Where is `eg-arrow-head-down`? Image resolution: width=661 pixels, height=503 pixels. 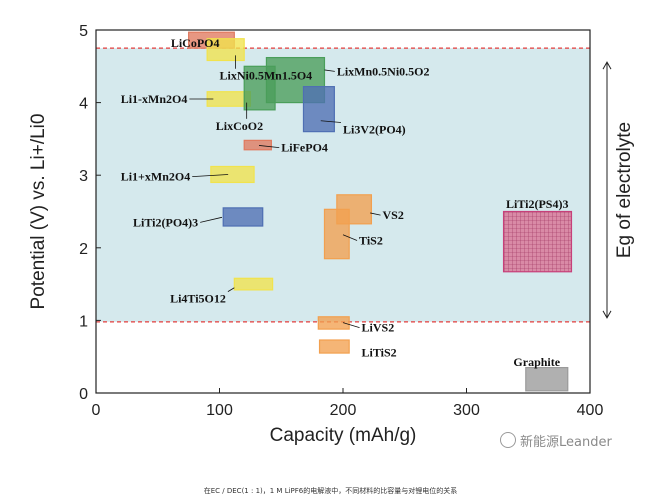 eg-arrow-head-down is located at coordinates (607, 314).